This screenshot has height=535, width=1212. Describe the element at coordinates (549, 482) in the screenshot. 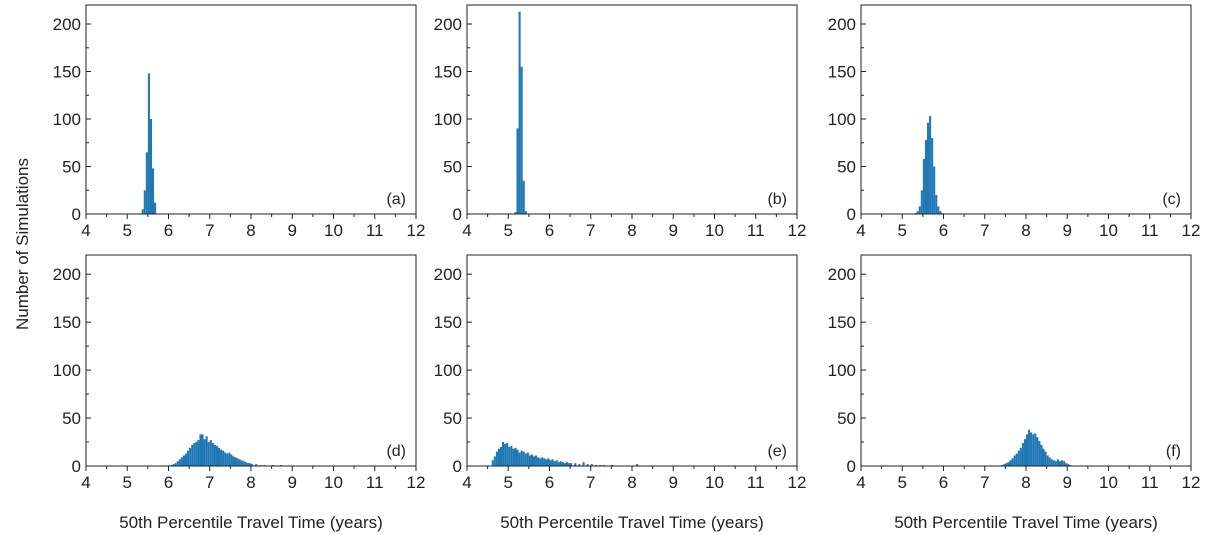

I see `x-tick-label: 6` at that location.